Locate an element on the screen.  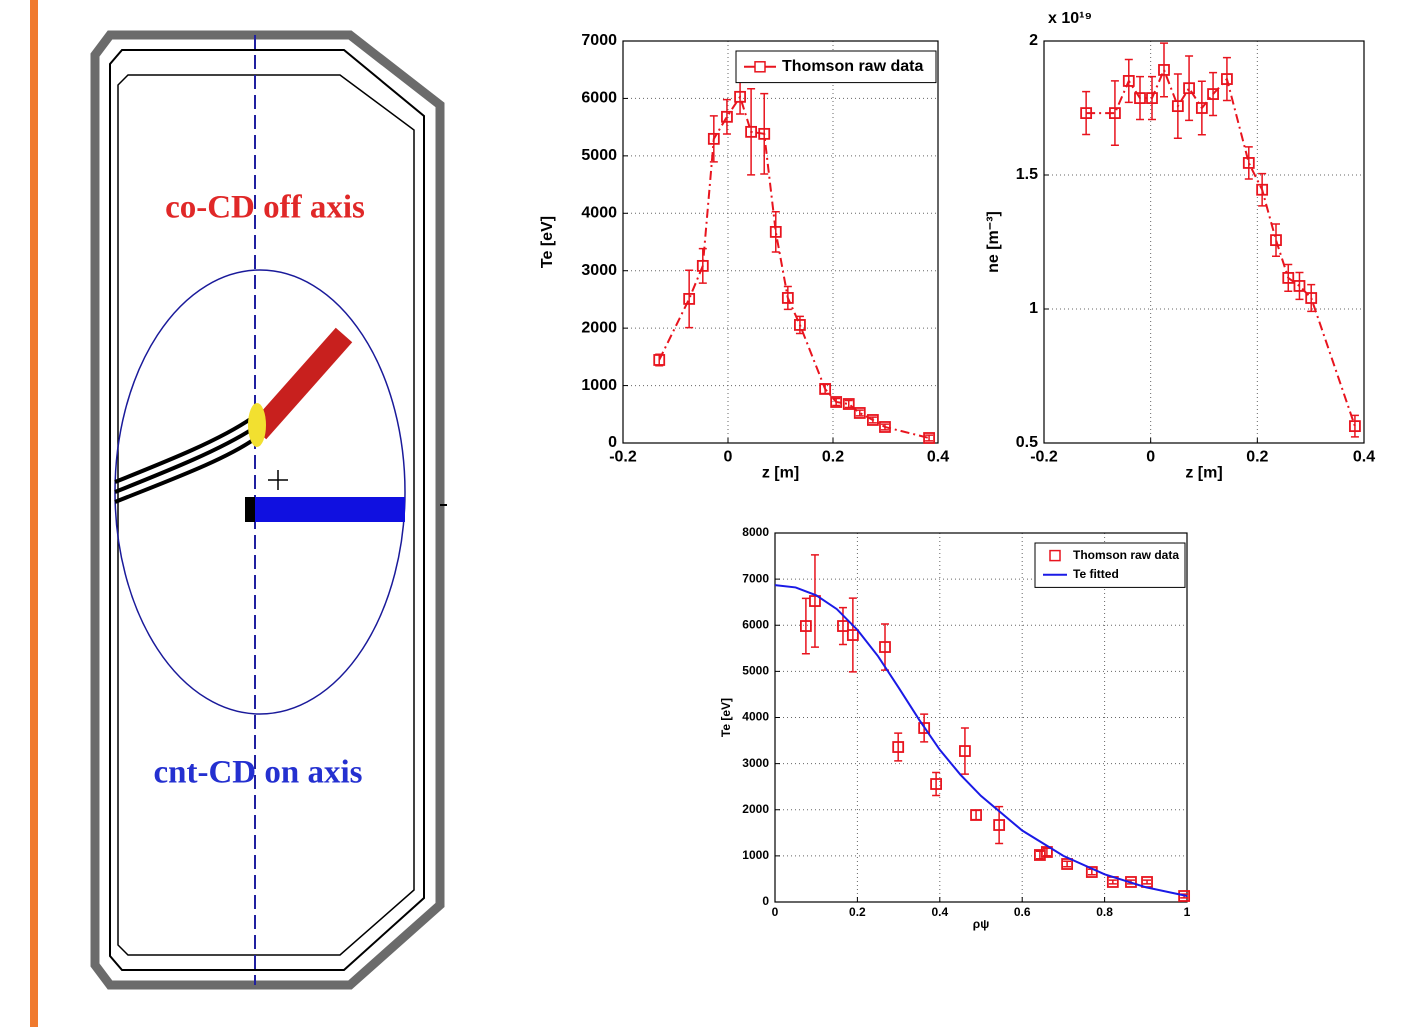
cnt-cd-beam is located at coordinates (325, 509).